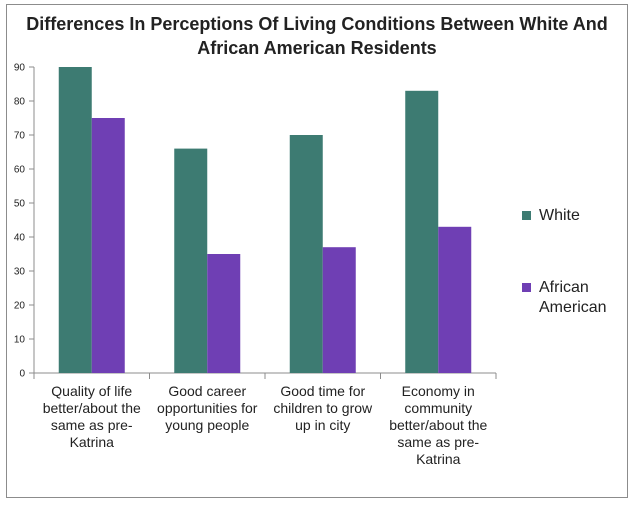 The image size is (634, 506). I want to click on y-tick-label: 50, so click(20, 204).